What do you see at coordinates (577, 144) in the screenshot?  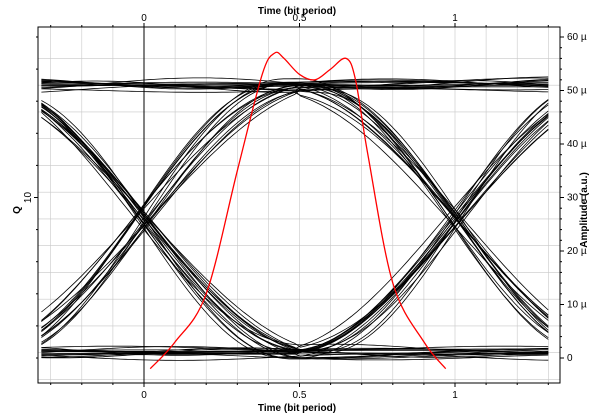 I see `y-right-tick-label: 40 µ` at bounding box center [577, 144].